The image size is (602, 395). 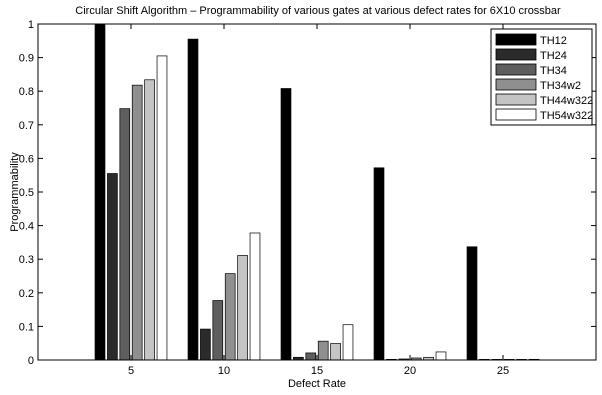 I want to click on x-axis-title: Defect Rate, so click(x=317, y=384).